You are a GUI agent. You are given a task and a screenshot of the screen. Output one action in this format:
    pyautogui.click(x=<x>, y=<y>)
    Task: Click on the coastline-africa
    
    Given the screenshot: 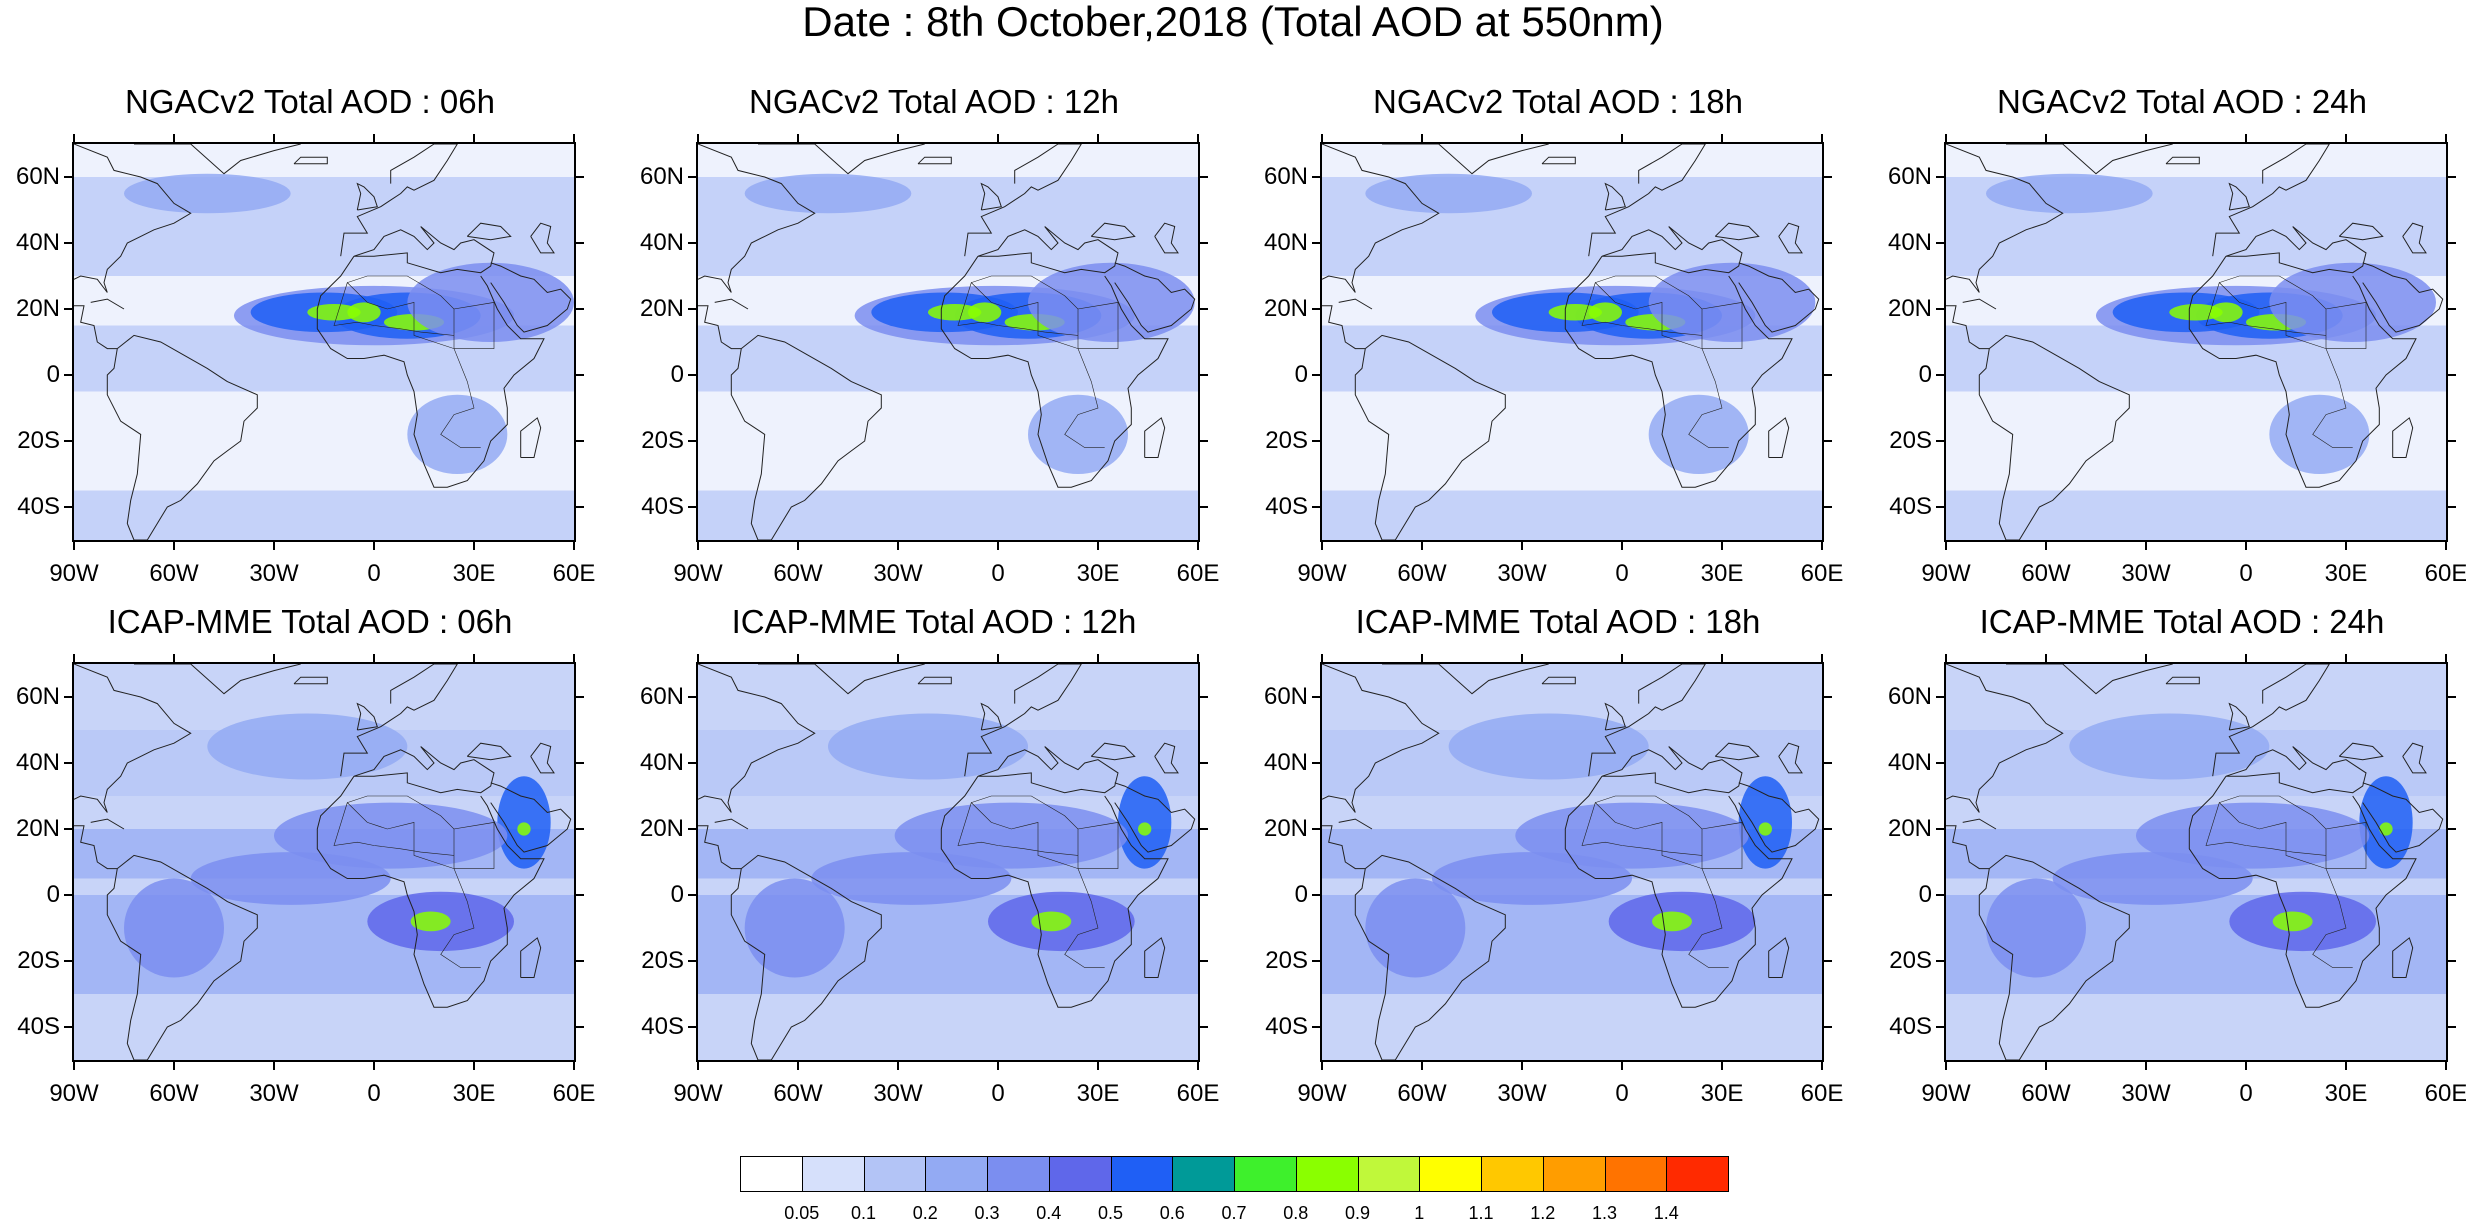 What is the action you would take?
    pyautogui.click(x=430, y=371)
    